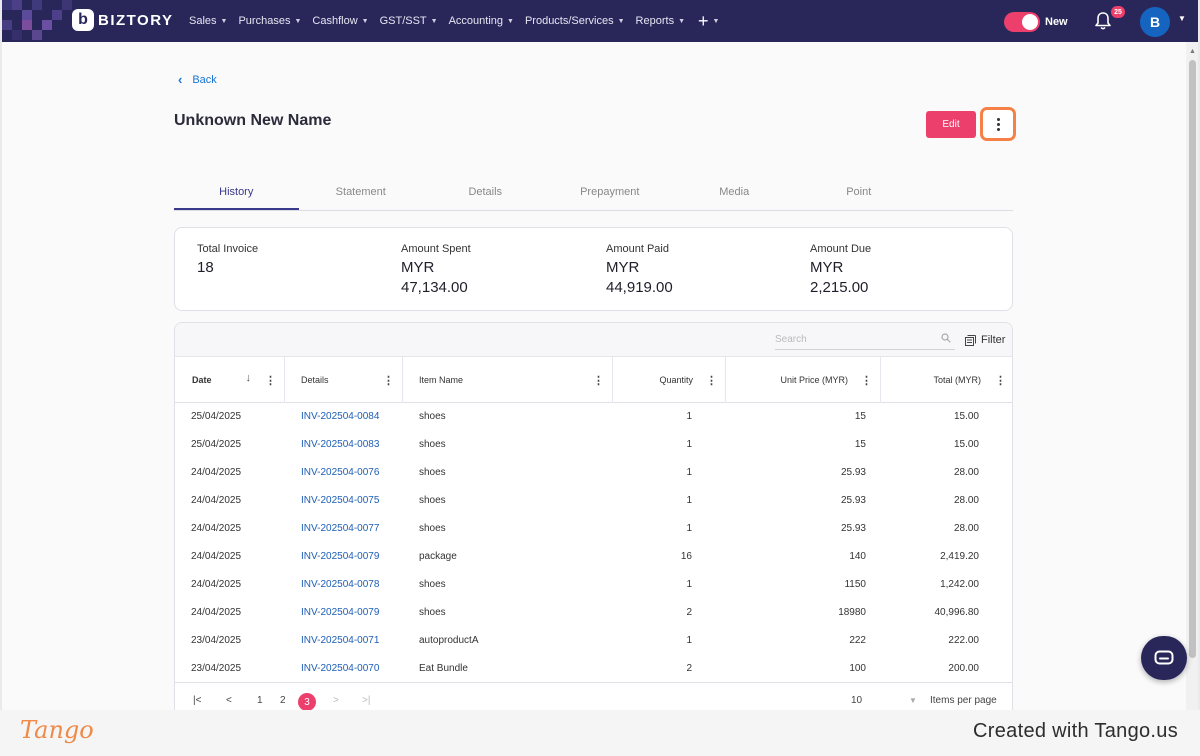 The width and height of the screenshot is (1200, 756). Describe the element at coordinates (959, 584) in the screenshot. I see `cell-total: 1,242.00` at that location.